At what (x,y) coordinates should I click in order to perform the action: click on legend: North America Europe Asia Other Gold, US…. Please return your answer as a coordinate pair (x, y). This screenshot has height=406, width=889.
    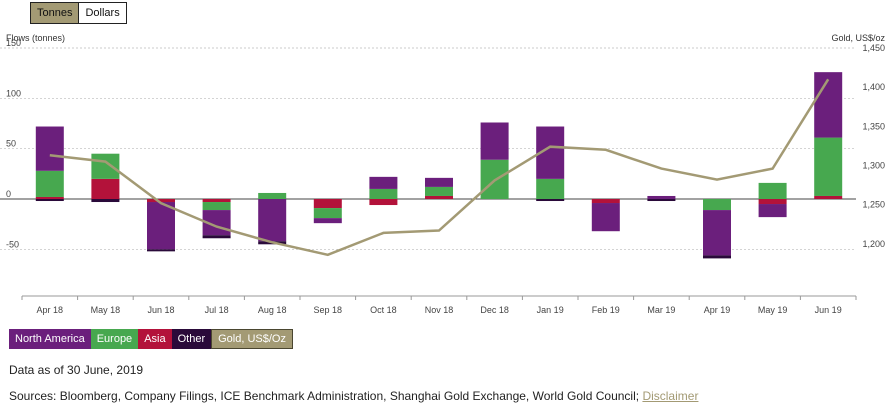
    Looking at the image, I should click on (151, 339).